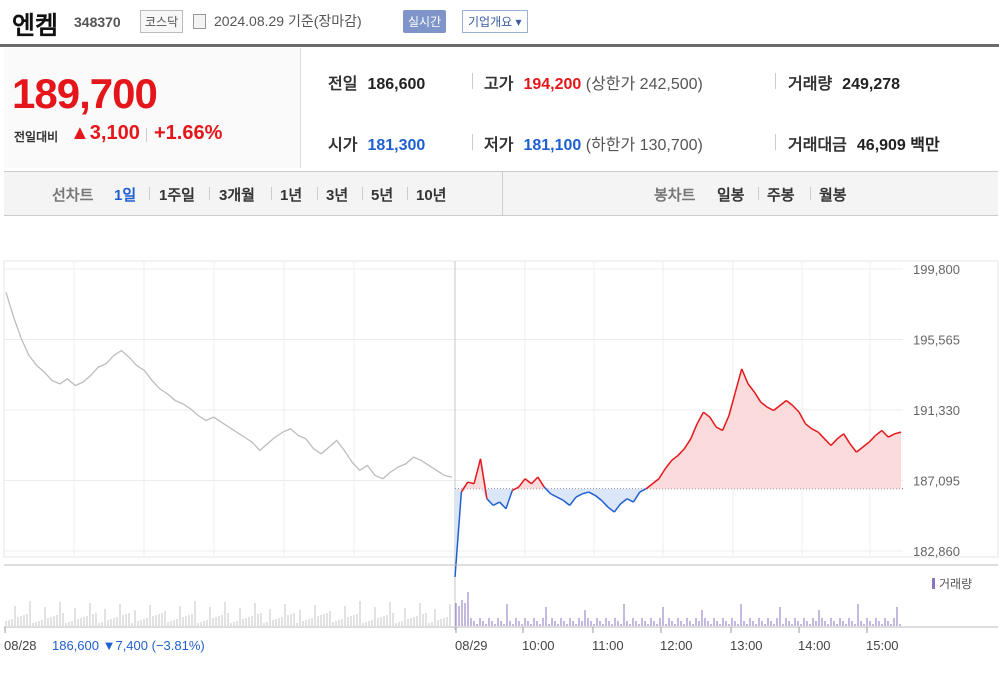 The height and width of the screenshot is (682, 999). I want to click on tab-10y: 10년, so click(431, 195).